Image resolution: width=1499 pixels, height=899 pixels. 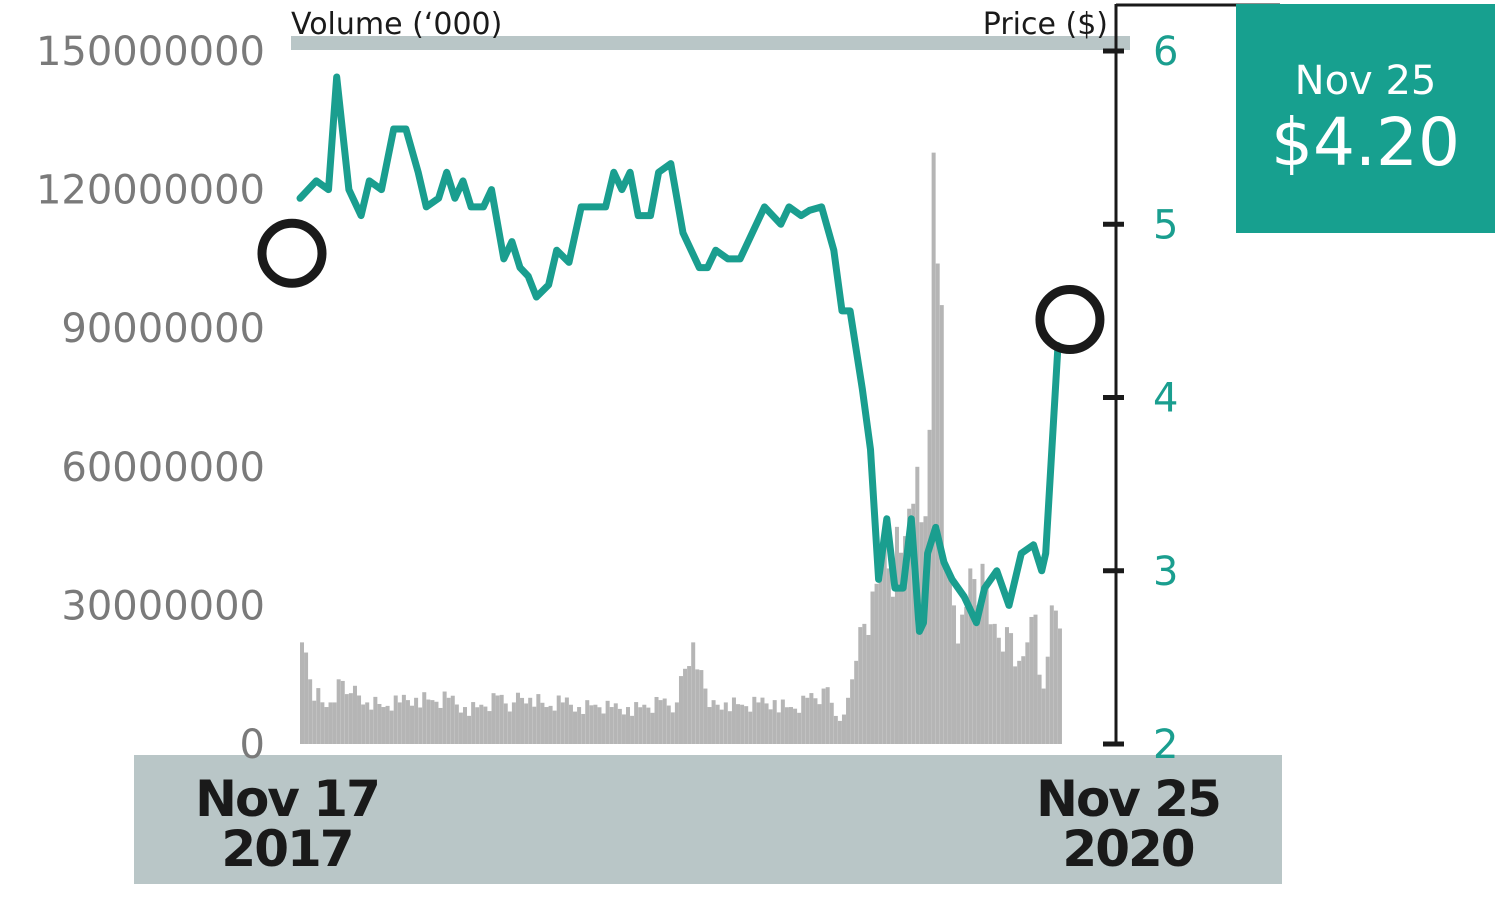 What do you see at coordinates (1165, 399) in the screenshot?
I see `price-tick-label: 4` at bounding box center [1165, 399].